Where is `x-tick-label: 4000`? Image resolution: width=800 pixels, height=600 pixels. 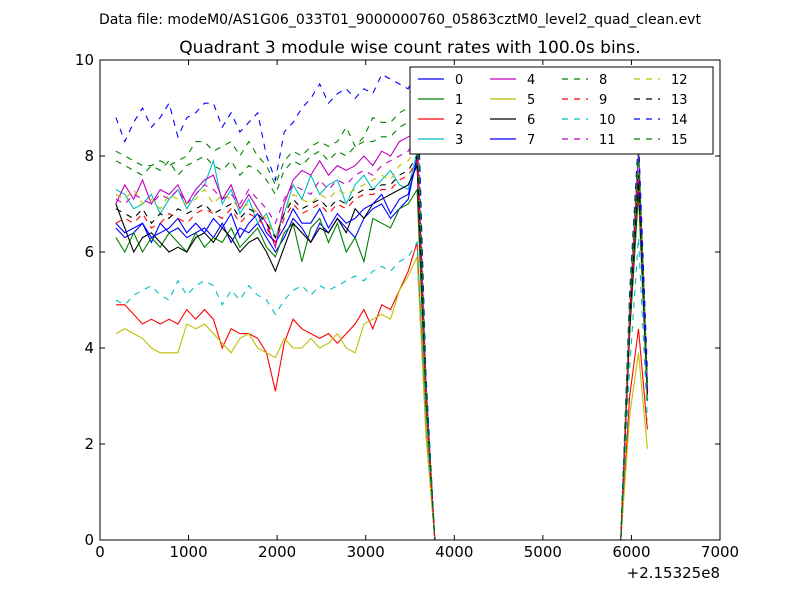 x-tick-label: 4000 is located at coordinates (454, 552).